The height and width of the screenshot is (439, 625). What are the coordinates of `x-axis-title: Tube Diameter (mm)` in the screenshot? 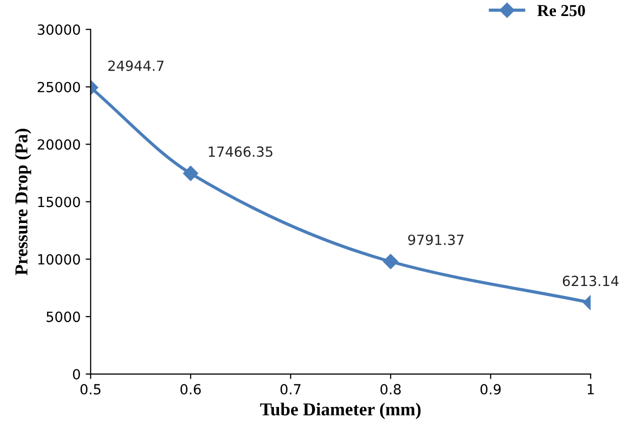 It's located at (340, 411).